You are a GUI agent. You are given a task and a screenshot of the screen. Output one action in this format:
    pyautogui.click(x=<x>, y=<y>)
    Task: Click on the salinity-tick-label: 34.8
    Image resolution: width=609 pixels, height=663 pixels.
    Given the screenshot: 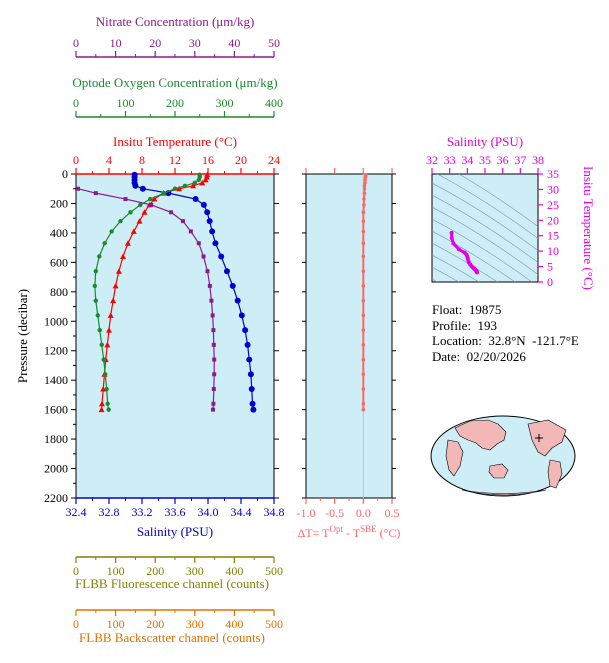 What is the action you would take?
    pyautogui.click(x=274, y=512)
    